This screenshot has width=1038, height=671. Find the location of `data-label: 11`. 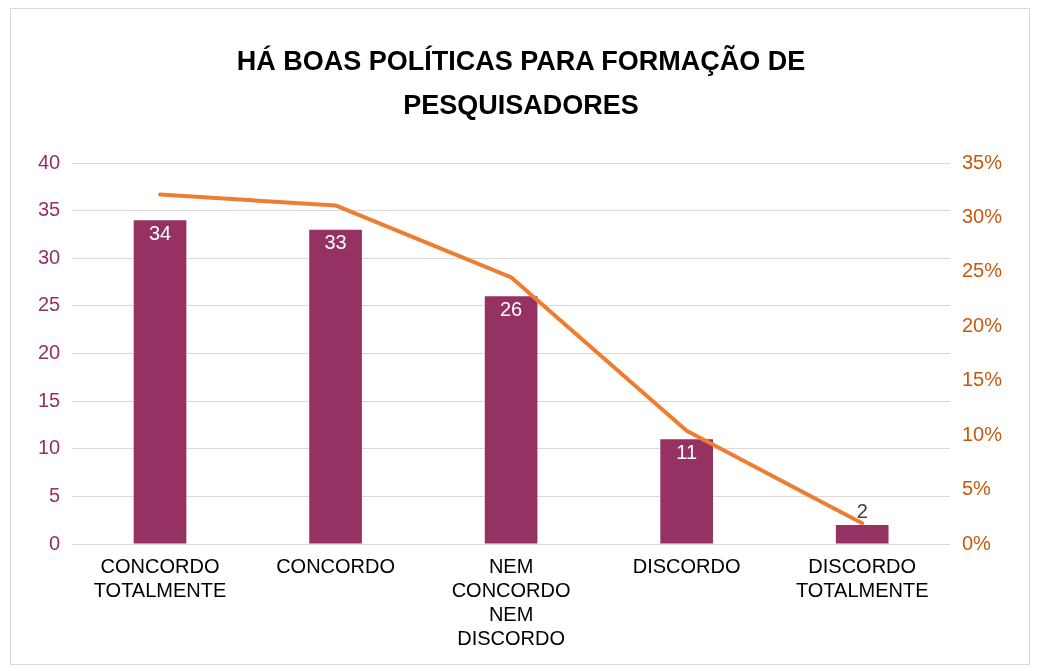

data-label: 11 is located at coordinates (687, 451).